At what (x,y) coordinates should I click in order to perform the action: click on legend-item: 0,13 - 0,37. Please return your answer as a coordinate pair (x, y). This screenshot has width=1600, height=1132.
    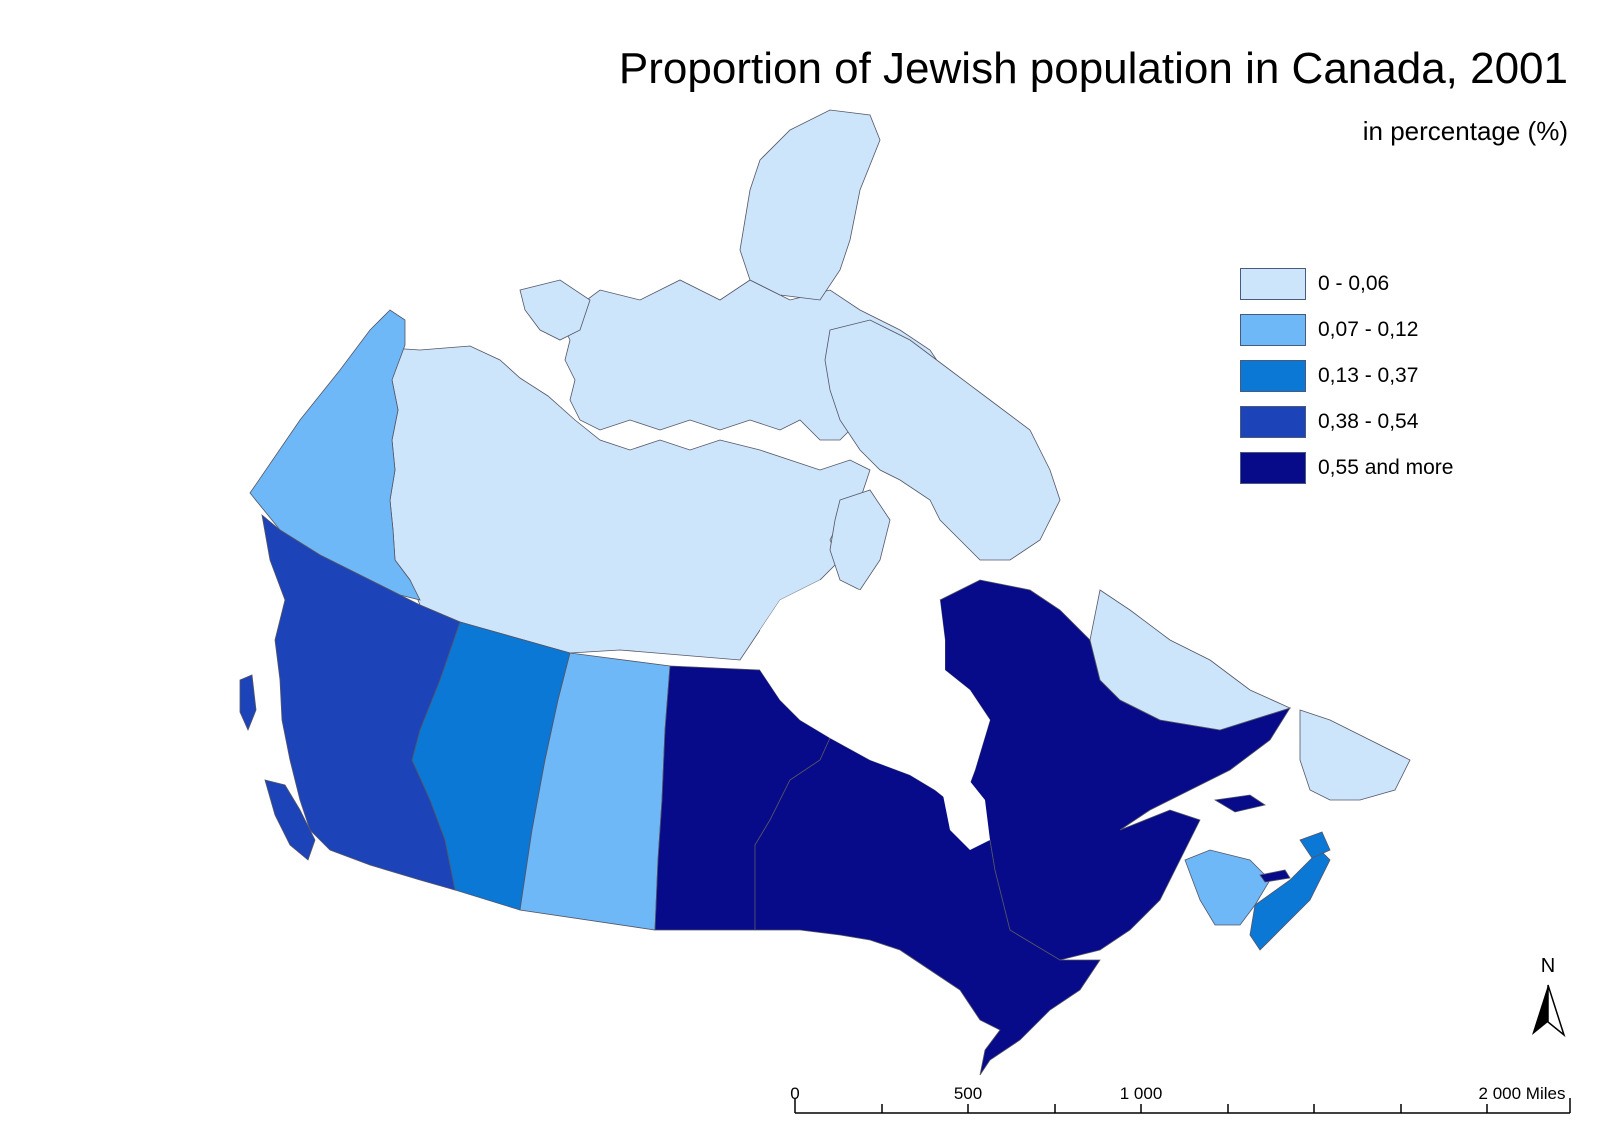
    Looking at the image, I should click on (1346, 376).